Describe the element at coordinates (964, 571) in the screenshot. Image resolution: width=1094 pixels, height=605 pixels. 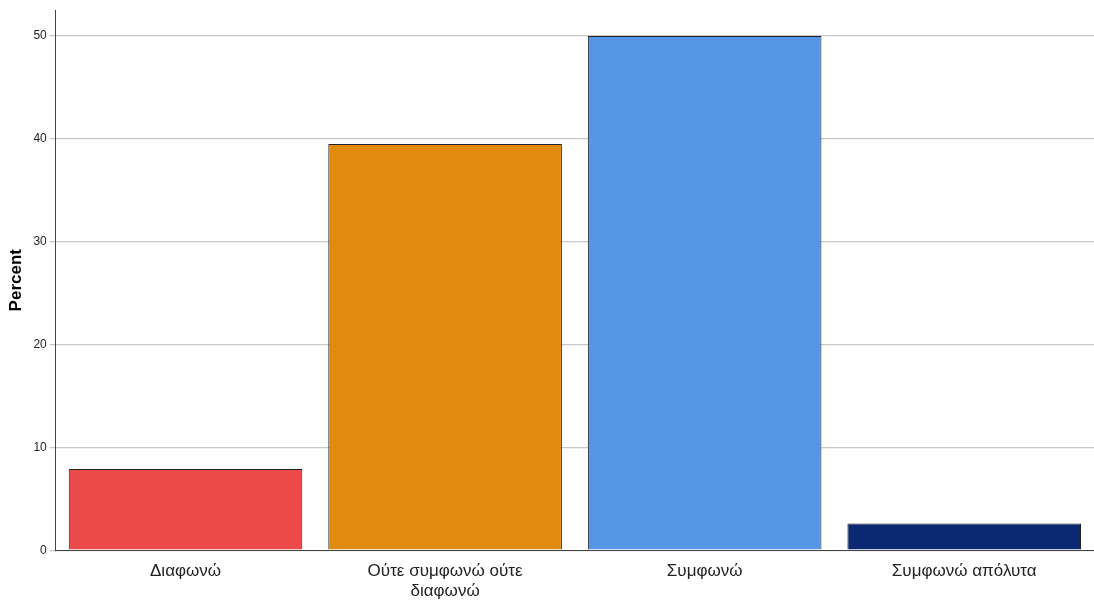
I see `x-tick-label: Συμφωνώ απόλυτα` at that location.